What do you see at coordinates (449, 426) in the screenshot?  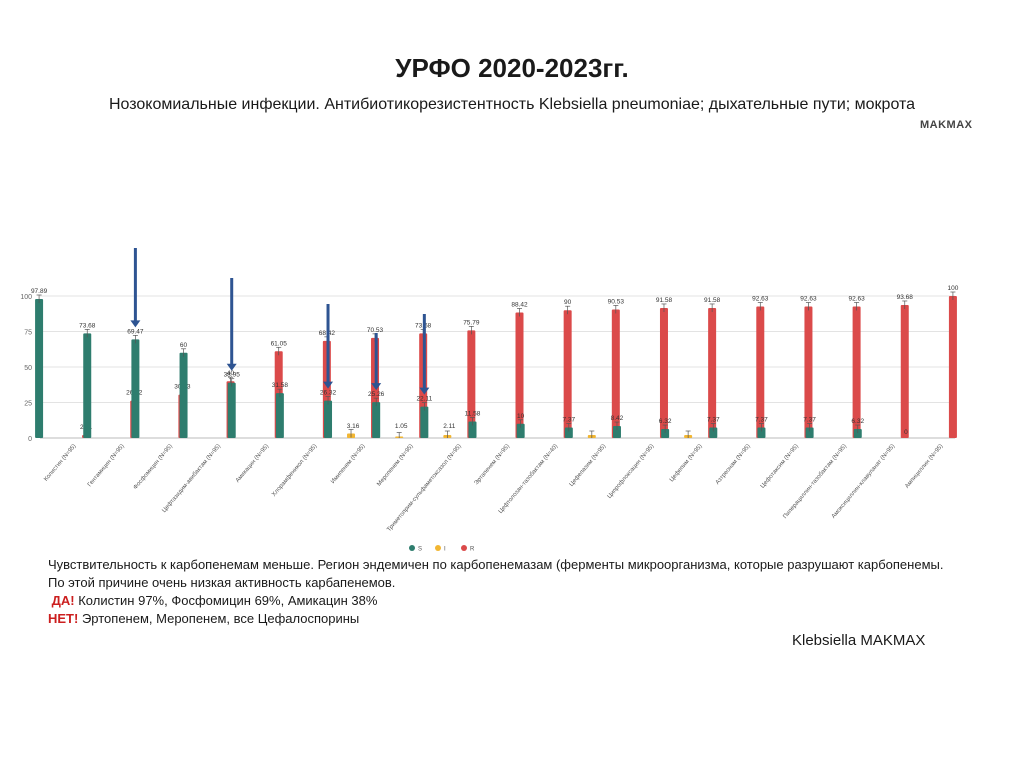 I see `data-label-i: 2.11` at bounding box center [449, 426].